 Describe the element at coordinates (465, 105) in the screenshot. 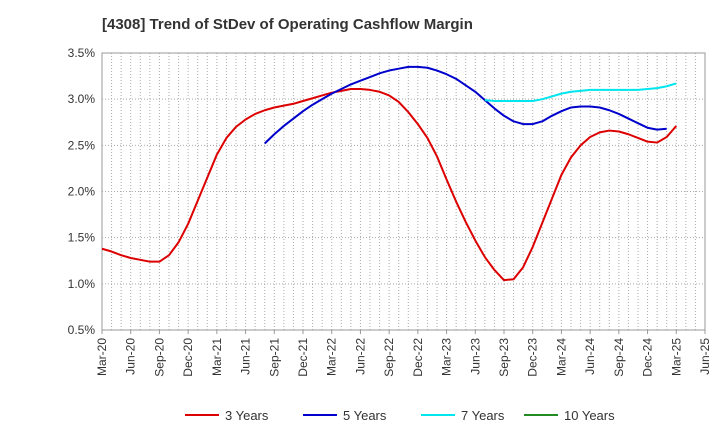

I see `series-line-5-years` at that location.